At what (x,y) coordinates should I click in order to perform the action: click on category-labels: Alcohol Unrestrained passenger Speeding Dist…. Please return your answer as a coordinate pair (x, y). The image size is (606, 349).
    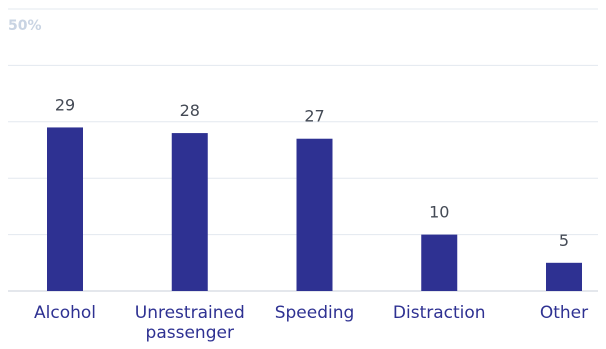
    Looking at the image, I should click on (311, 323).